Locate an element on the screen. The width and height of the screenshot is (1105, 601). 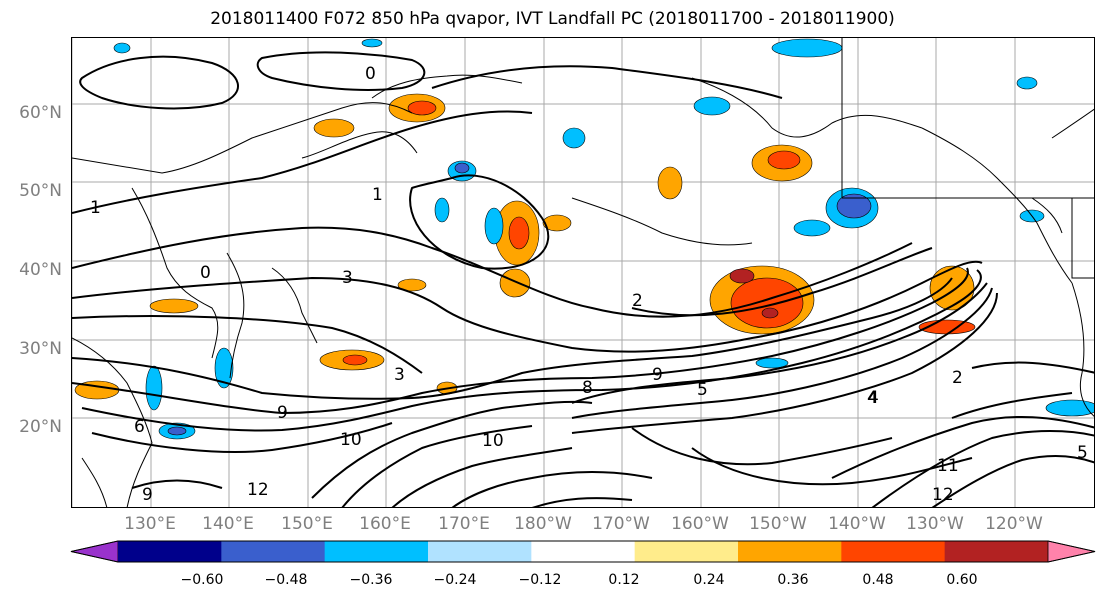
colorbar-tick-label: −0.36 is located at coordinates (371, 580).